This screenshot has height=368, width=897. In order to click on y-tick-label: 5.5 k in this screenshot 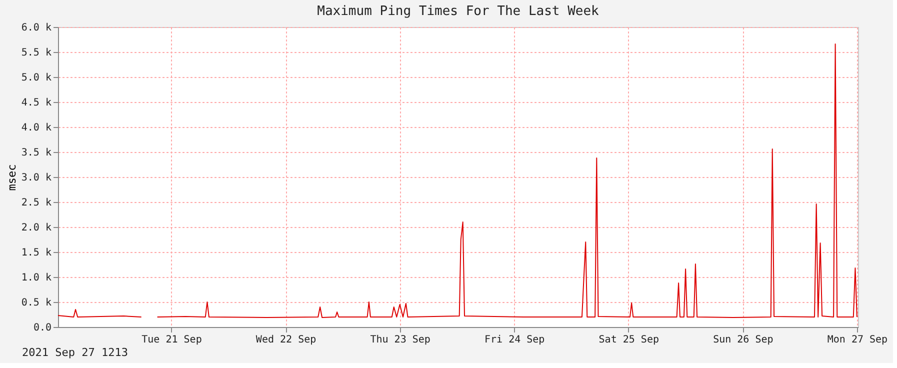, I will do `click(36, 53)`.